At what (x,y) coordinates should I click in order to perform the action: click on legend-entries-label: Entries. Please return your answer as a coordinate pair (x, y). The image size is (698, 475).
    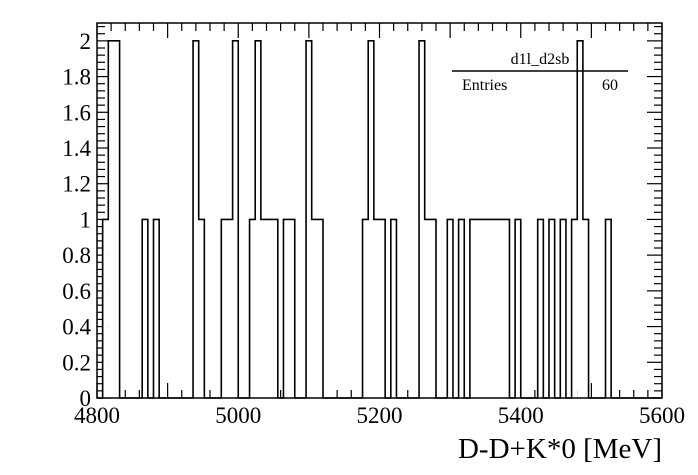
    Looking at the image, I should click on (484, 85).